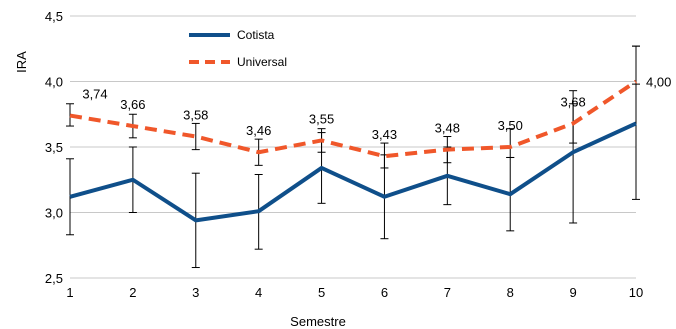 This screenshot has width=676, height=329. I want to click on data-label: 3,74, so click(94, 94).